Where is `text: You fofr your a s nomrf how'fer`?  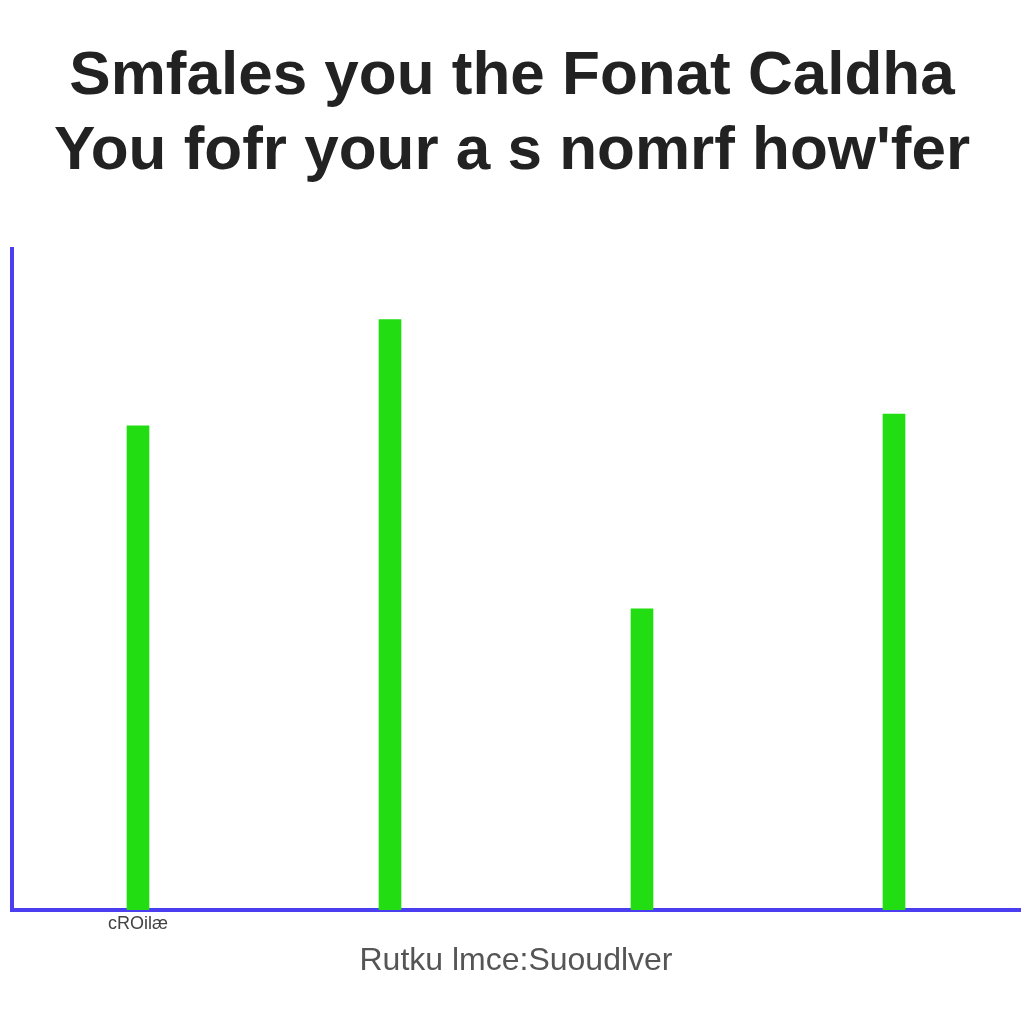
text: You fofr your a s nomrf how'fer is located at coordinates (512, 147).